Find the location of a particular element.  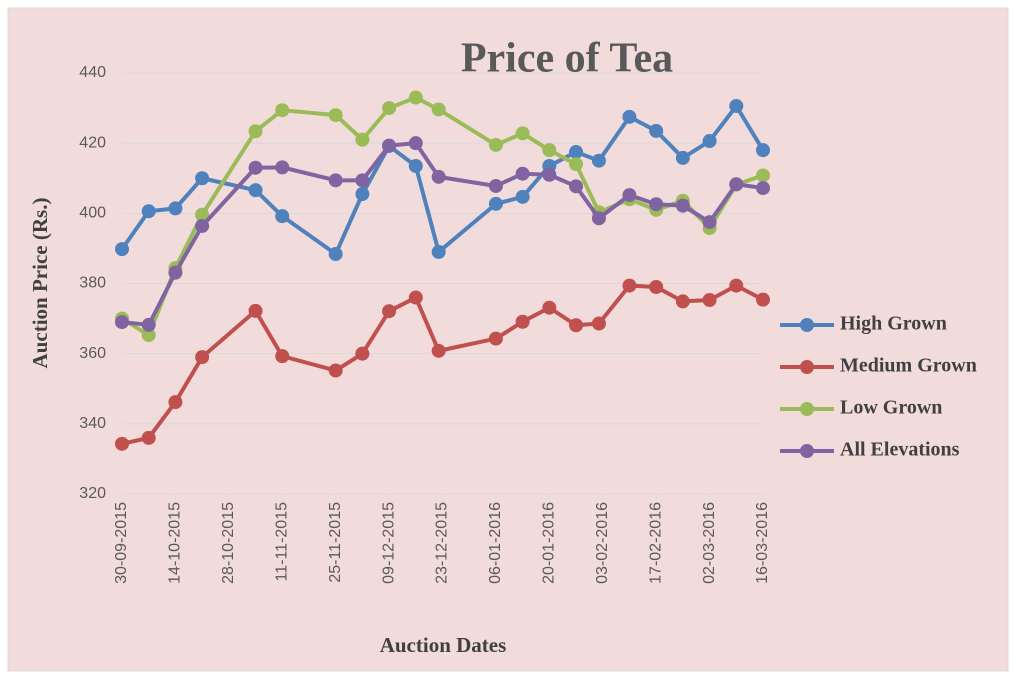

x-tick-label: 02-03-2016 is located at coordinates (709, 543).